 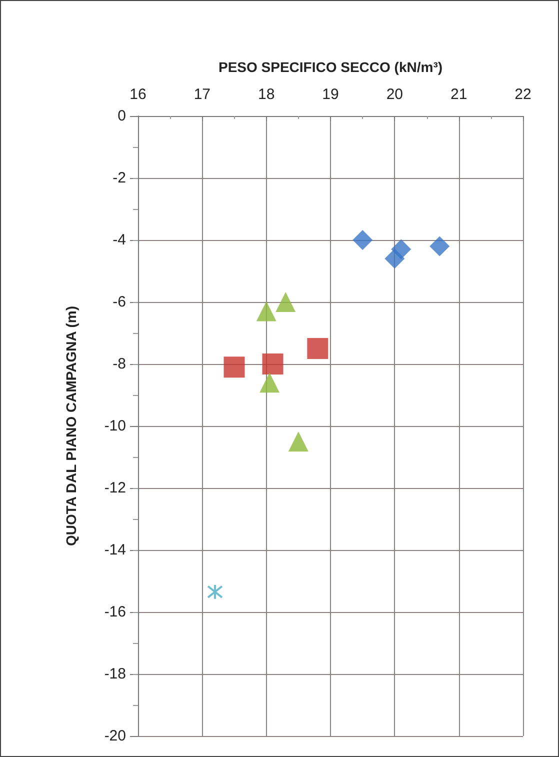 I want to click on y-tick-label: -14, so click(x=115, y=550).